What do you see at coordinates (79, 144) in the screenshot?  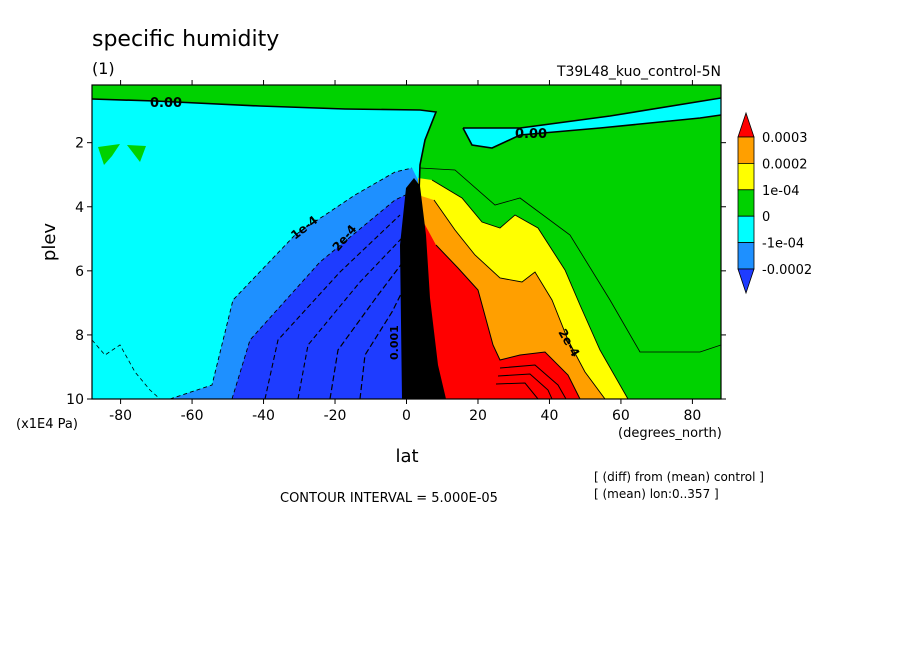 I see `y-tick-label: 2` at bounding box center [79, 144].